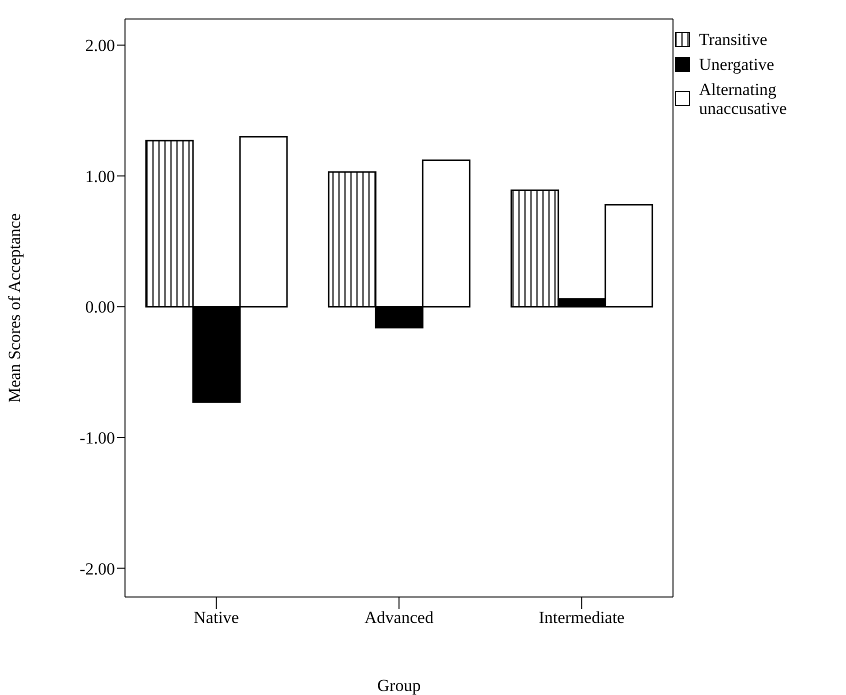 The height and width of the screenshot is (695, 846). I want to click on y-tick-label: -2.00, so click(97, 568).